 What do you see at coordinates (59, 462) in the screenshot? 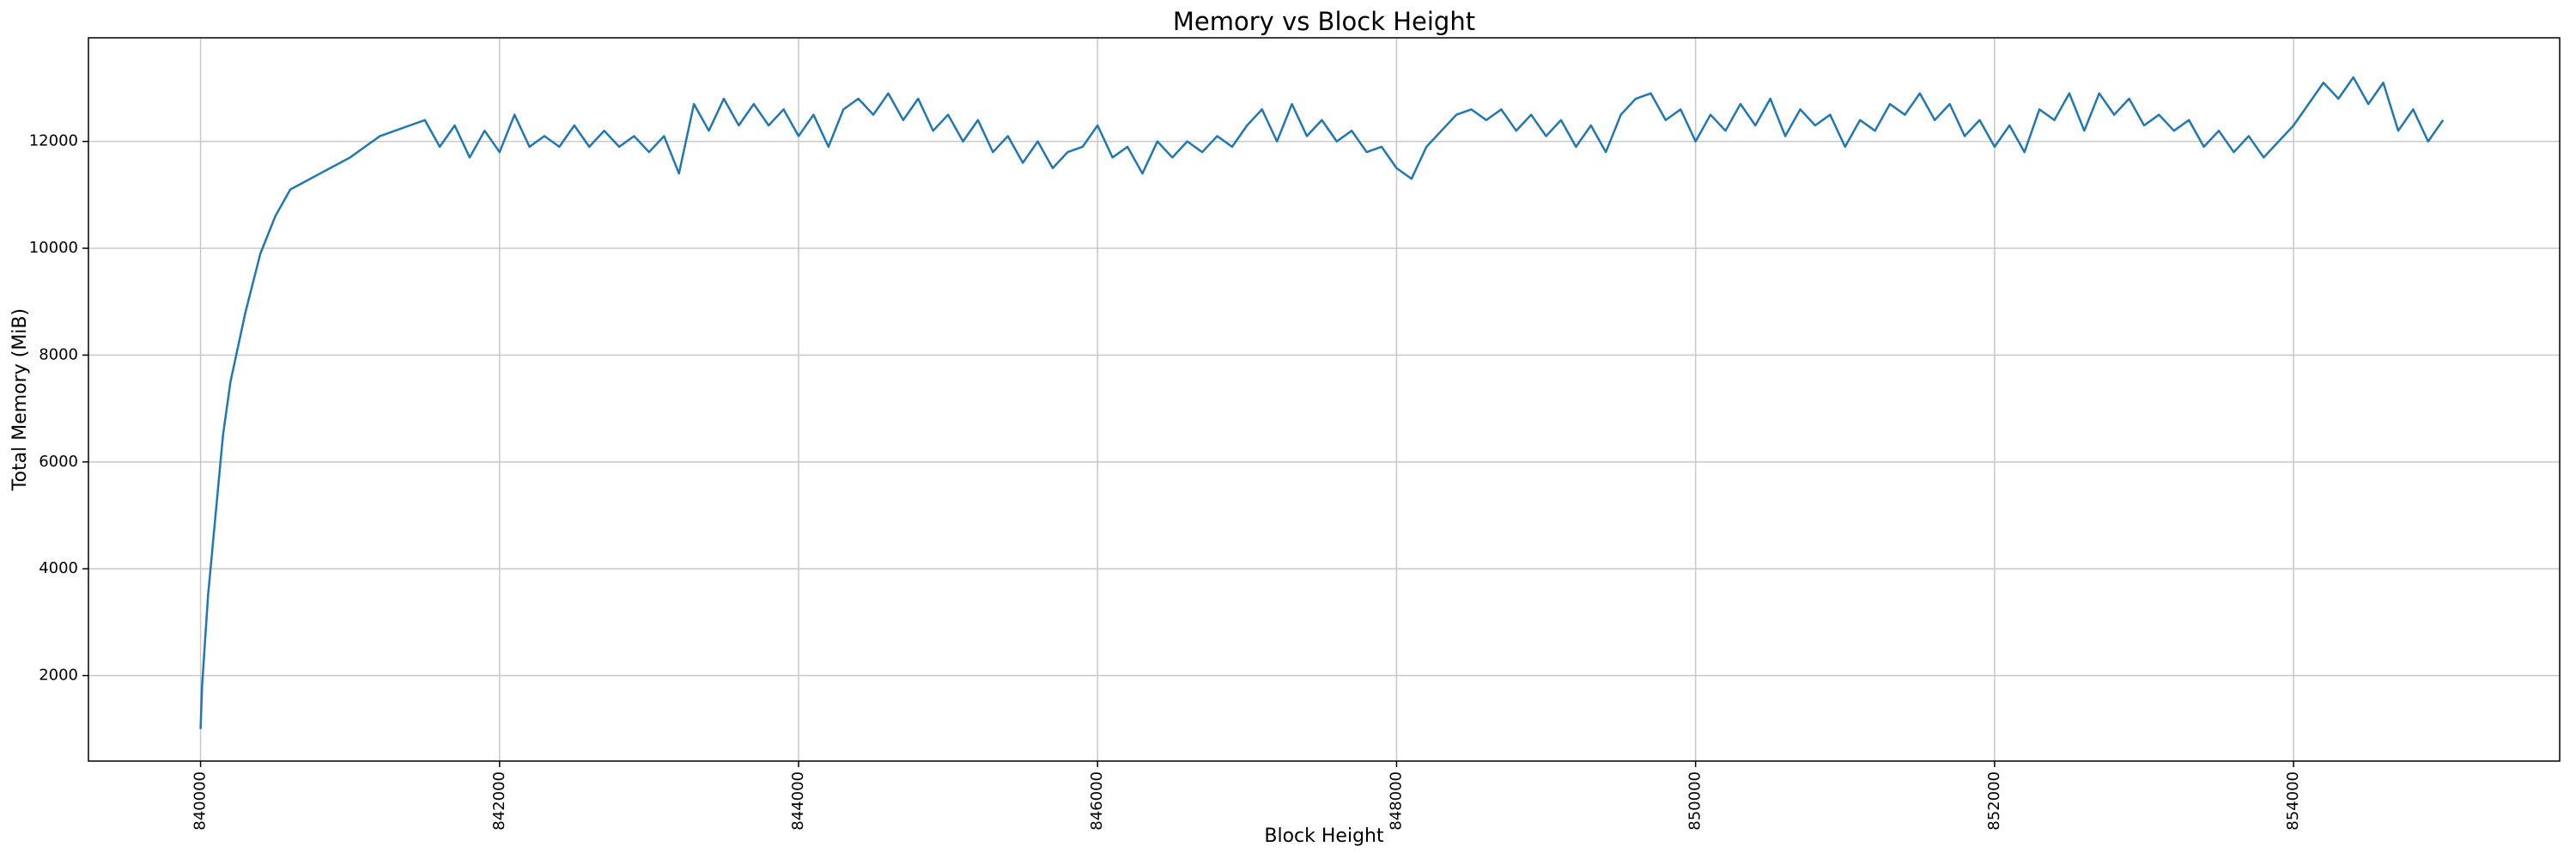
I see `y-tick-label: 6000` at bounding box center [59, 462].